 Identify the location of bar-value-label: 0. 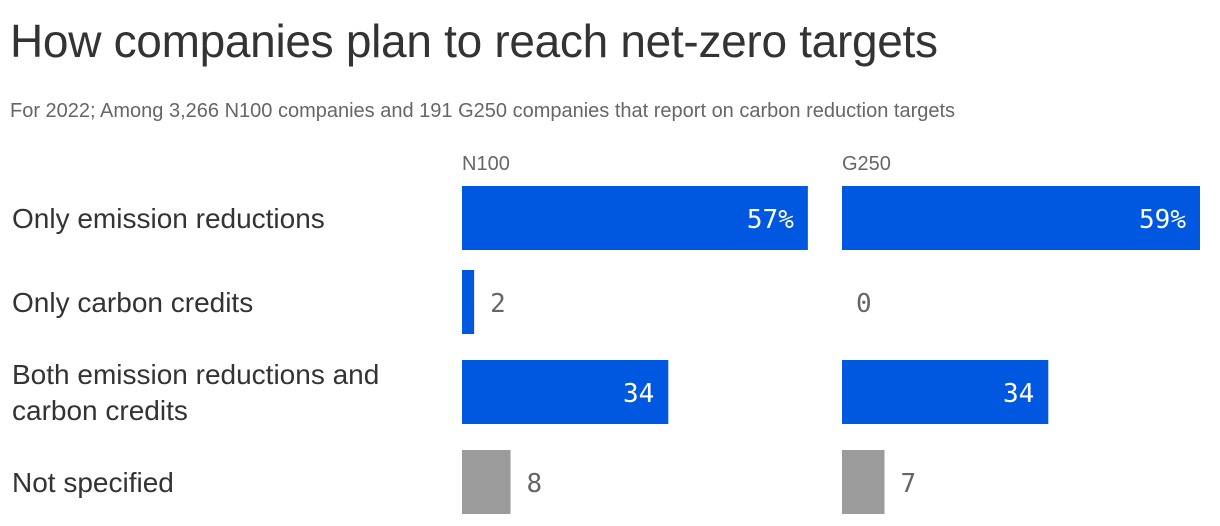
(864, 304).